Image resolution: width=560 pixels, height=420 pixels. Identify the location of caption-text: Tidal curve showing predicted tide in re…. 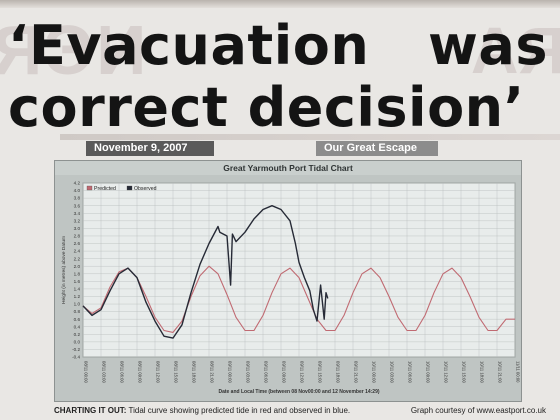
(239, 410).